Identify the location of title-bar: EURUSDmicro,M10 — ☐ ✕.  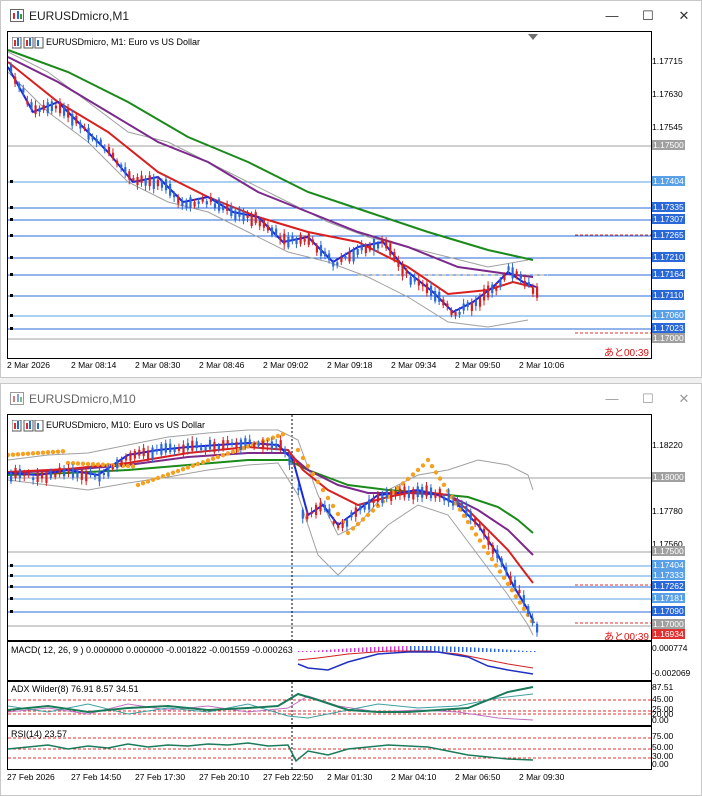
(351, 399).